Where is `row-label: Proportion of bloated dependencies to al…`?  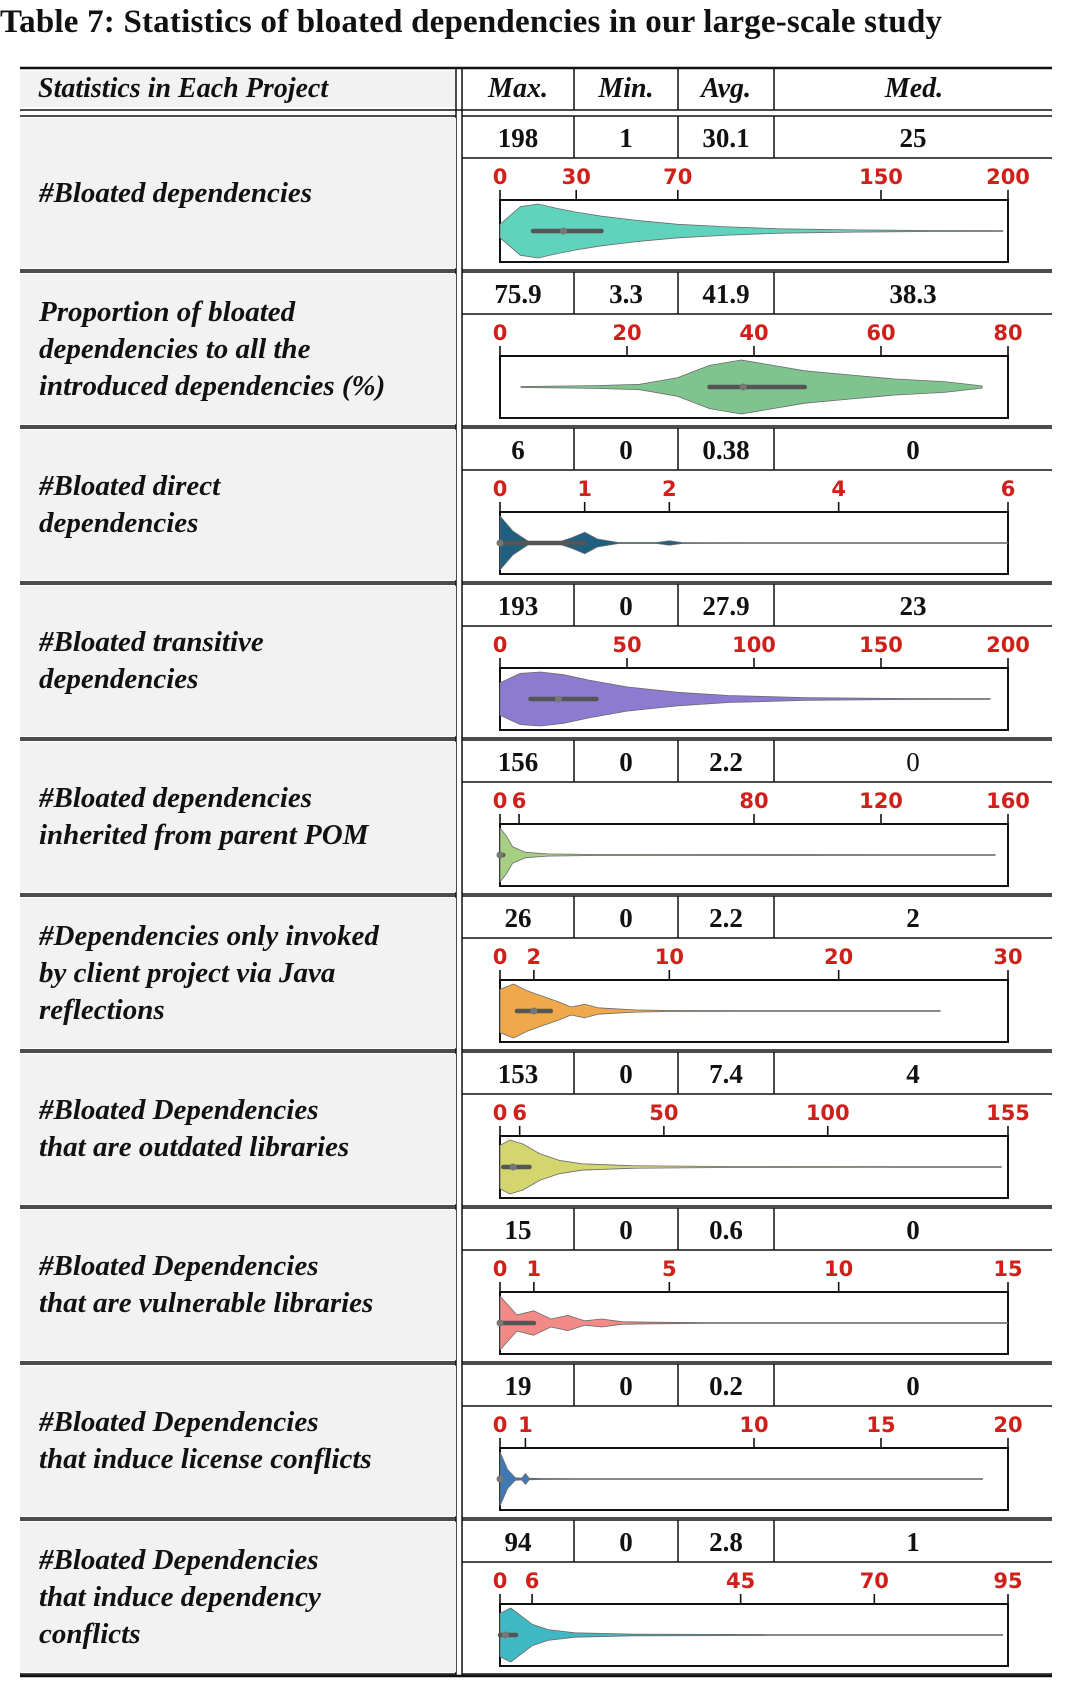
row-label: Proportion of bloated dependencies to al… is located at coordinates (212, 348).